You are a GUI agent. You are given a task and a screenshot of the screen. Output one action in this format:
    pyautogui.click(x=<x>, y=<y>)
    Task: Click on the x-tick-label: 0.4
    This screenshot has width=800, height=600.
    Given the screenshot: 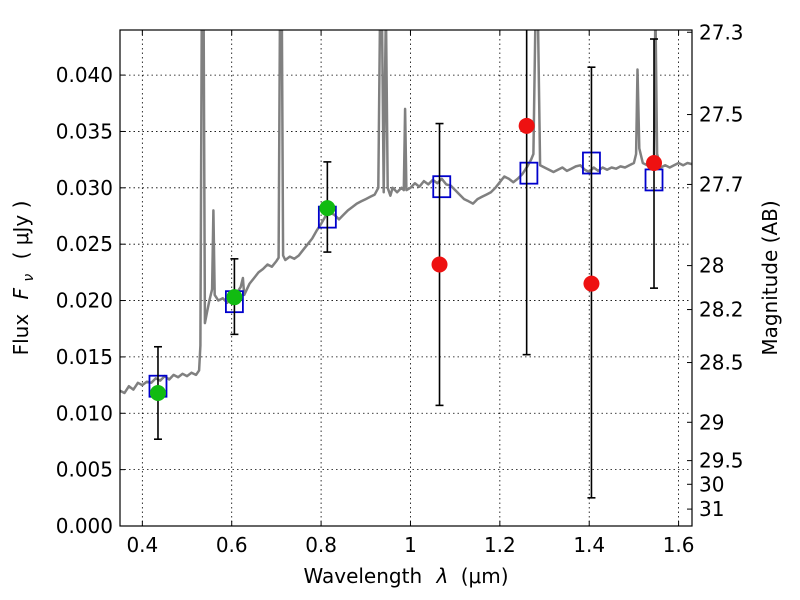 What is the action you would take?
    pyautogui.click(x=142, y=545)
    